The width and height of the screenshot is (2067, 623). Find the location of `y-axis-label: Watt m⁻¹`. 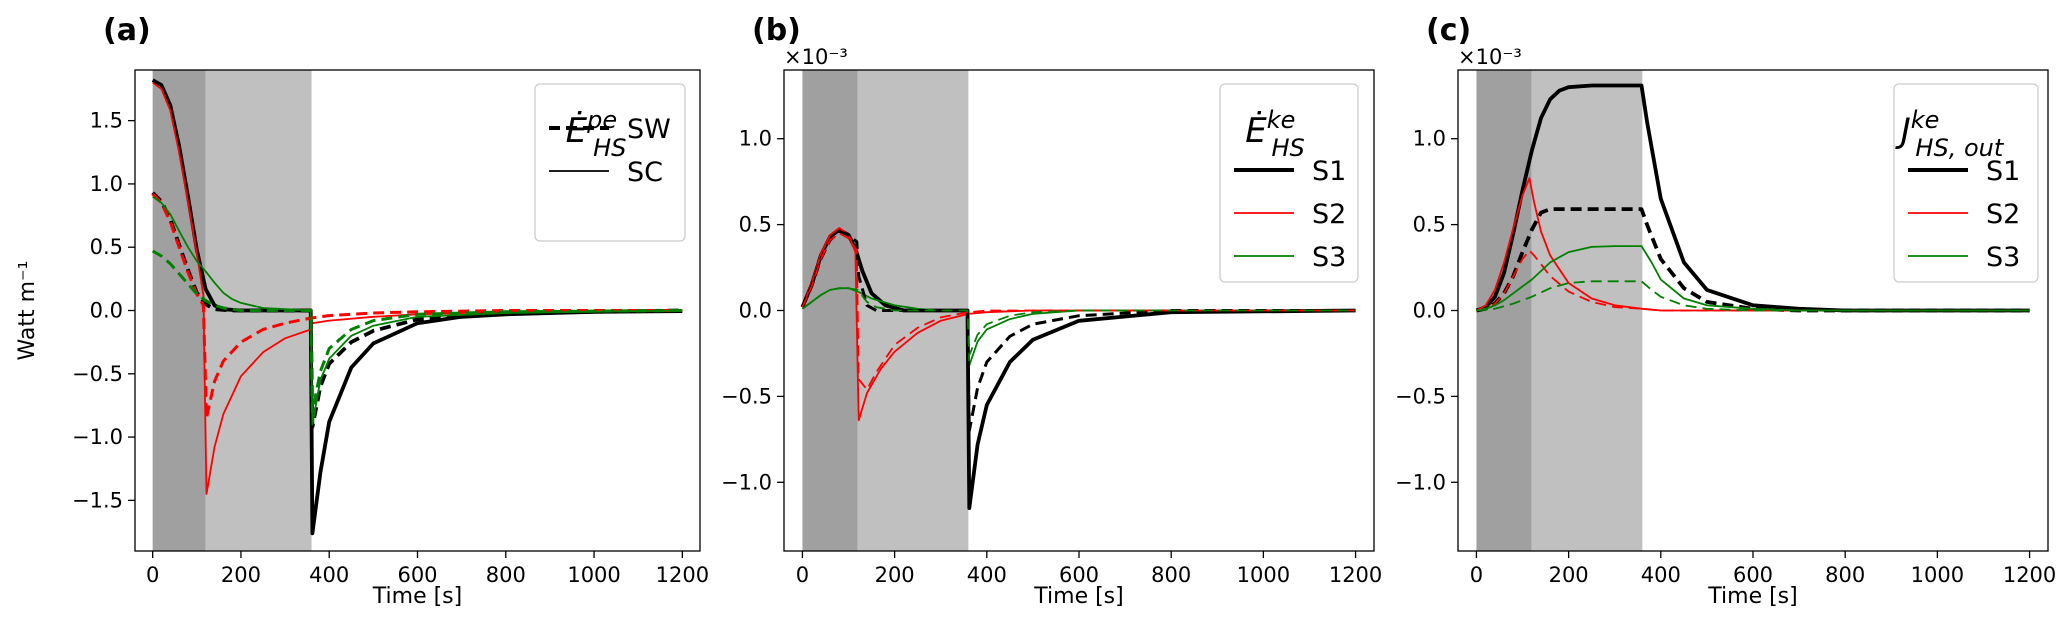

y-axis-label: Watt m⁻¹ is located at coordinates (27, 311).